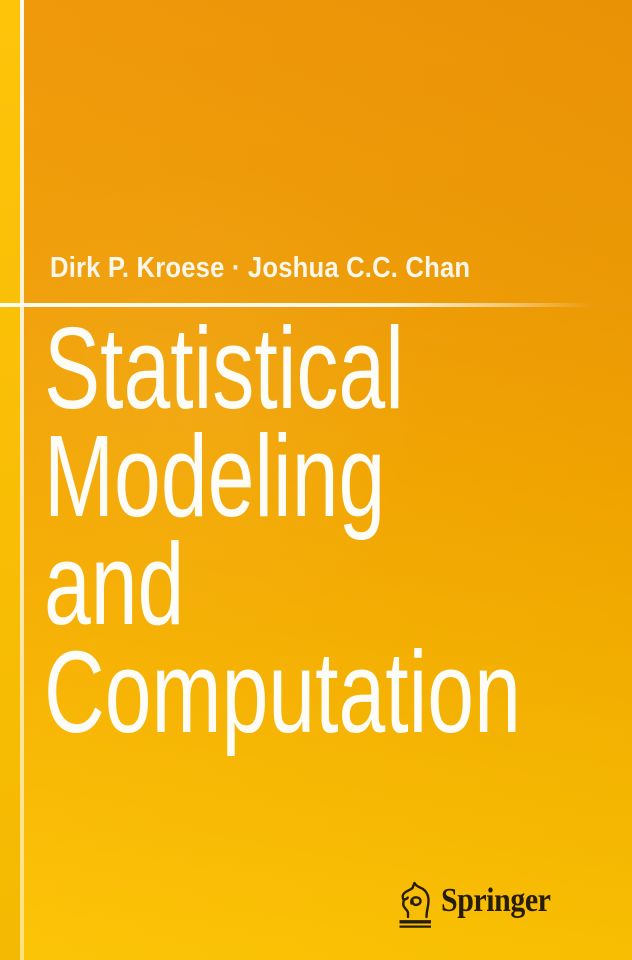 This screenshot has height=960, width=632. What do you see at coordinates (114, 584) in the screenshot?
I see `title-line-3: and` at bounding box center [114, 584].